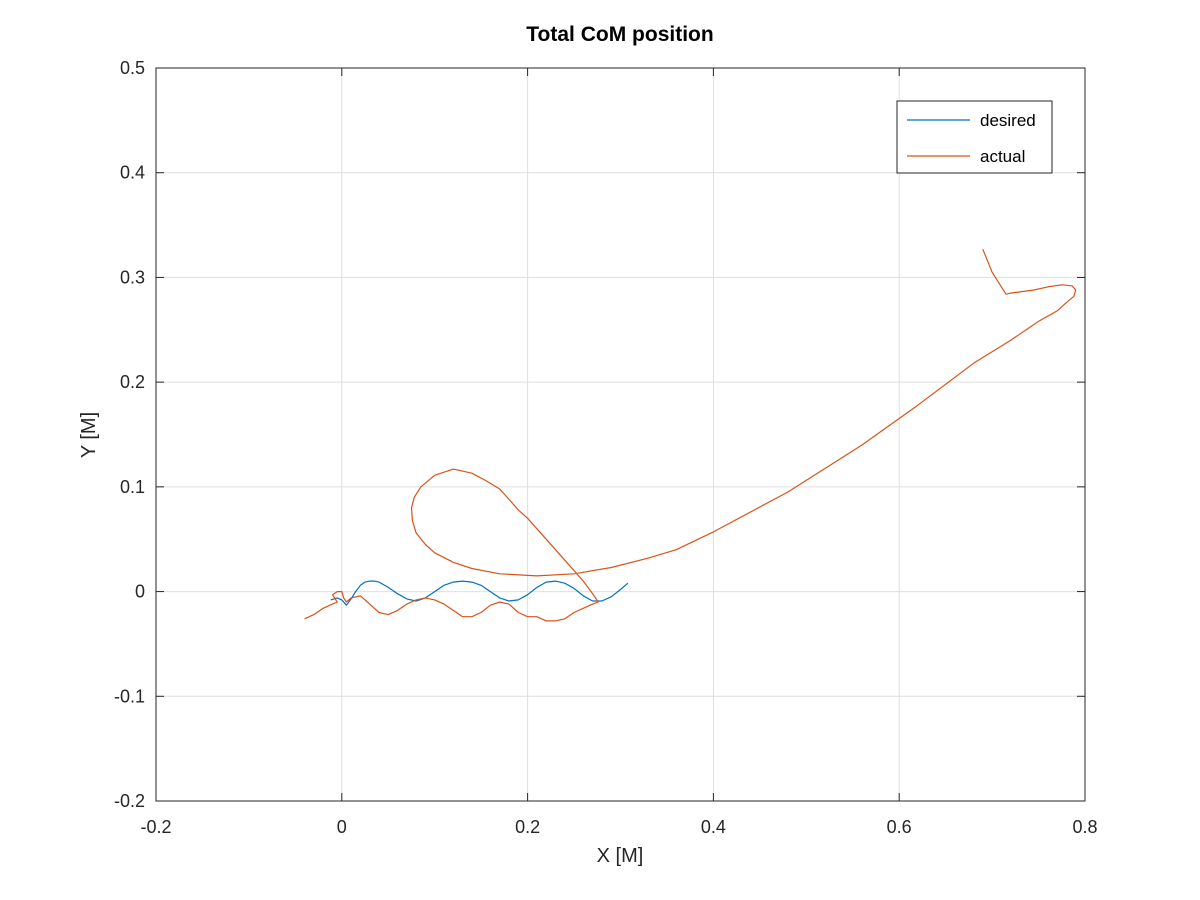 The width and height of the screenshot is (1200, 900). Describe the element at coordinates (620, 856) in the screenshot. I see `x-axis-label: X [M]` at that location.